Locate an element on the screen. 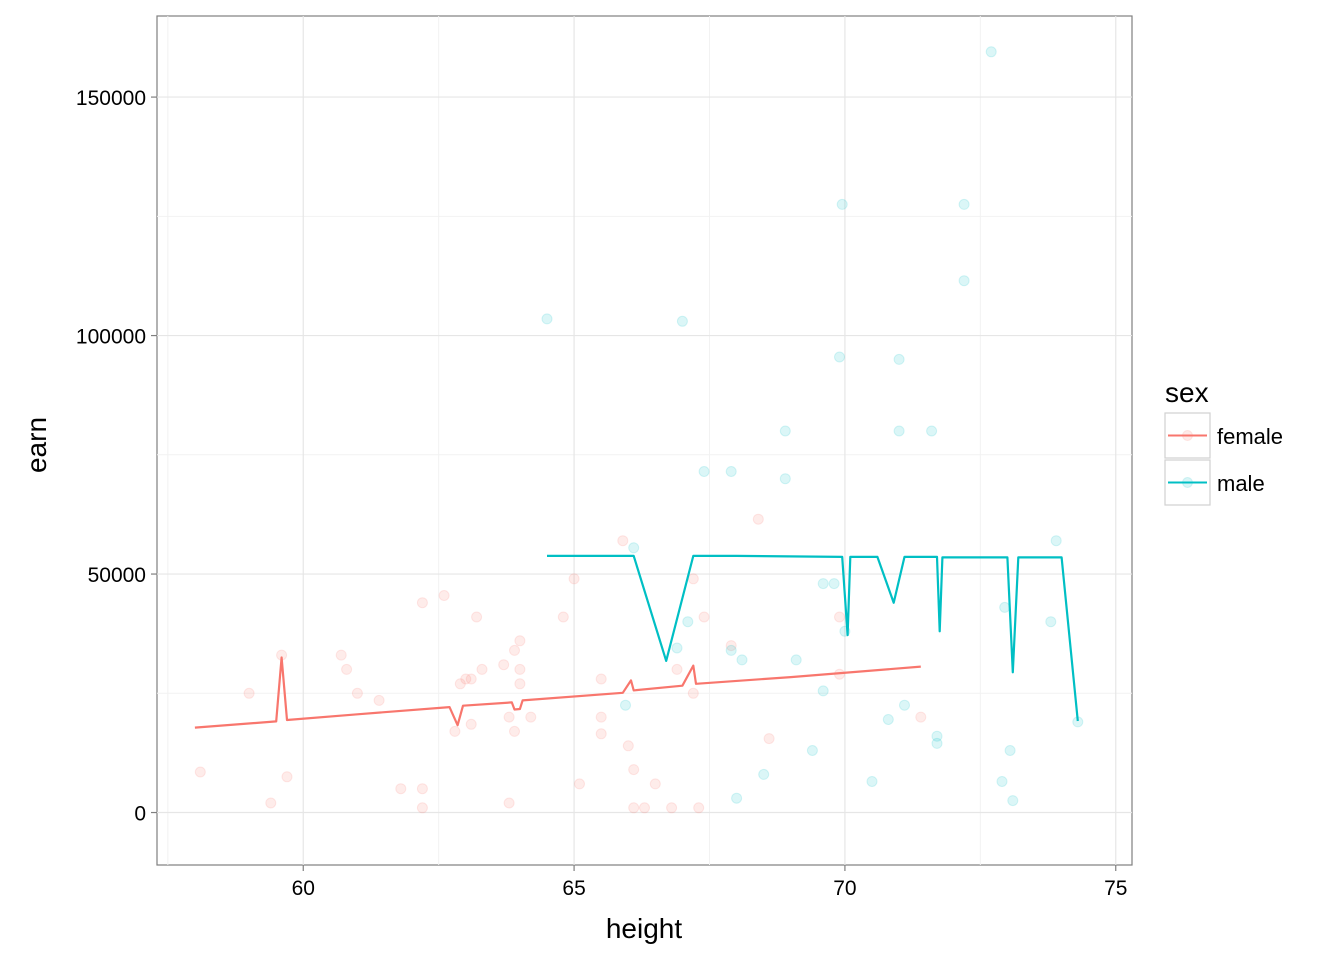 This screenshot has width=1344, height=960. x-axis: 60 65 70 75 is located at coordinates (709, 882).